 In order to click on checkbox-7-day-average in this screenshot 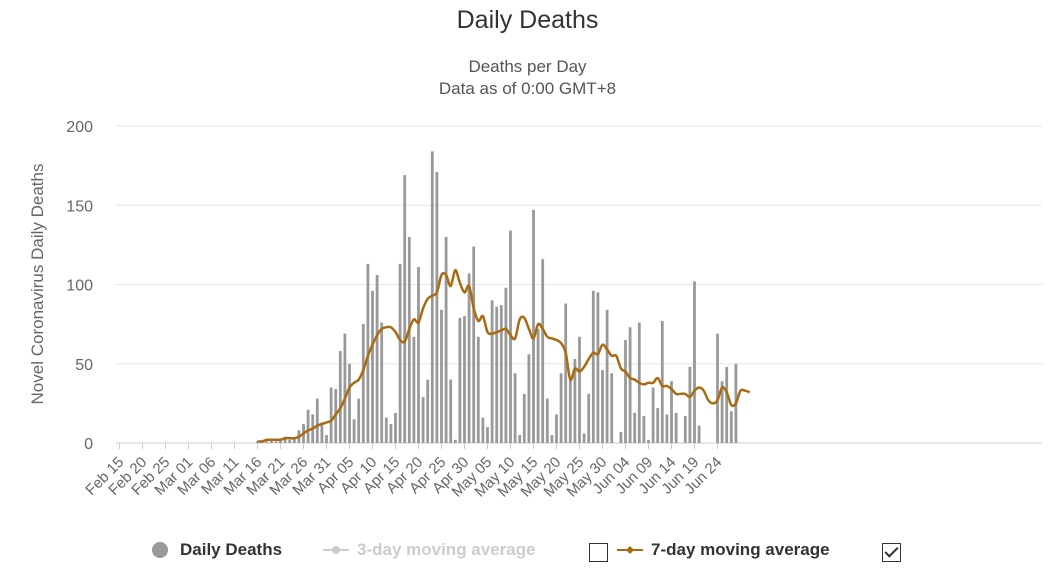, I will do `click(891, 552)`.